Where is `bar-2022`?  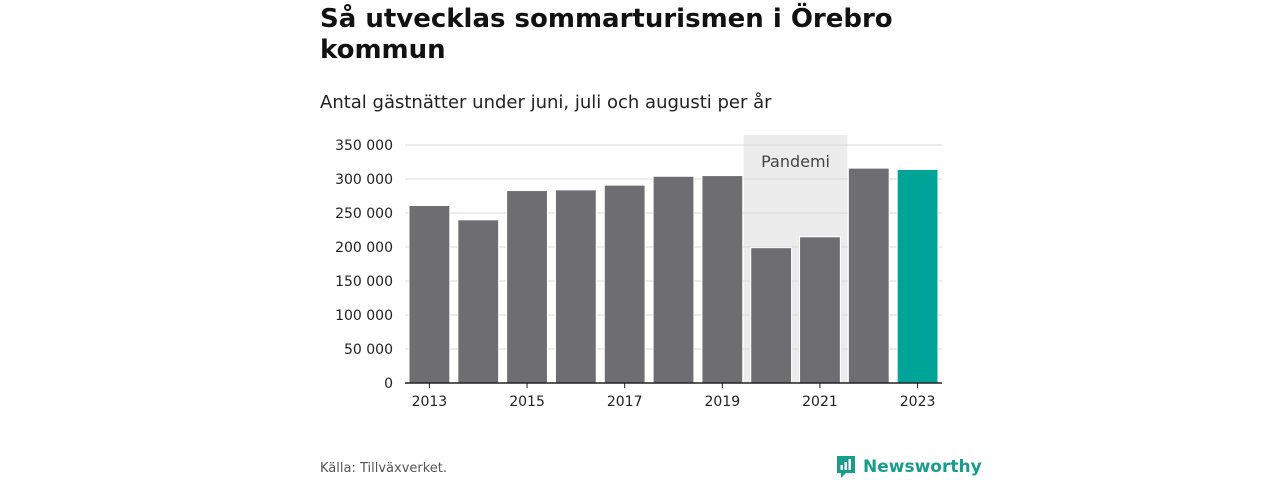 bar-2022 is located at coordinates (868, 275).